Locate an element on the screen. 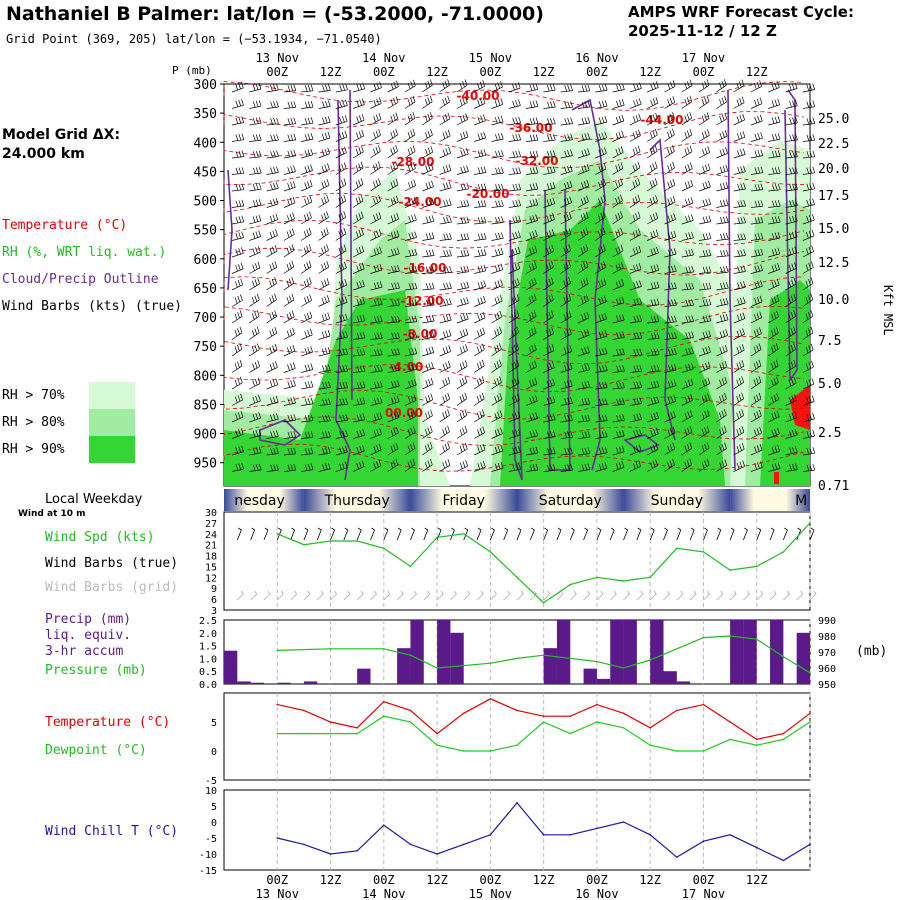 The height and width of the screenshot is (900, 900). precip-panel-ytick: 0.0 is located at coordinates (208, 685).